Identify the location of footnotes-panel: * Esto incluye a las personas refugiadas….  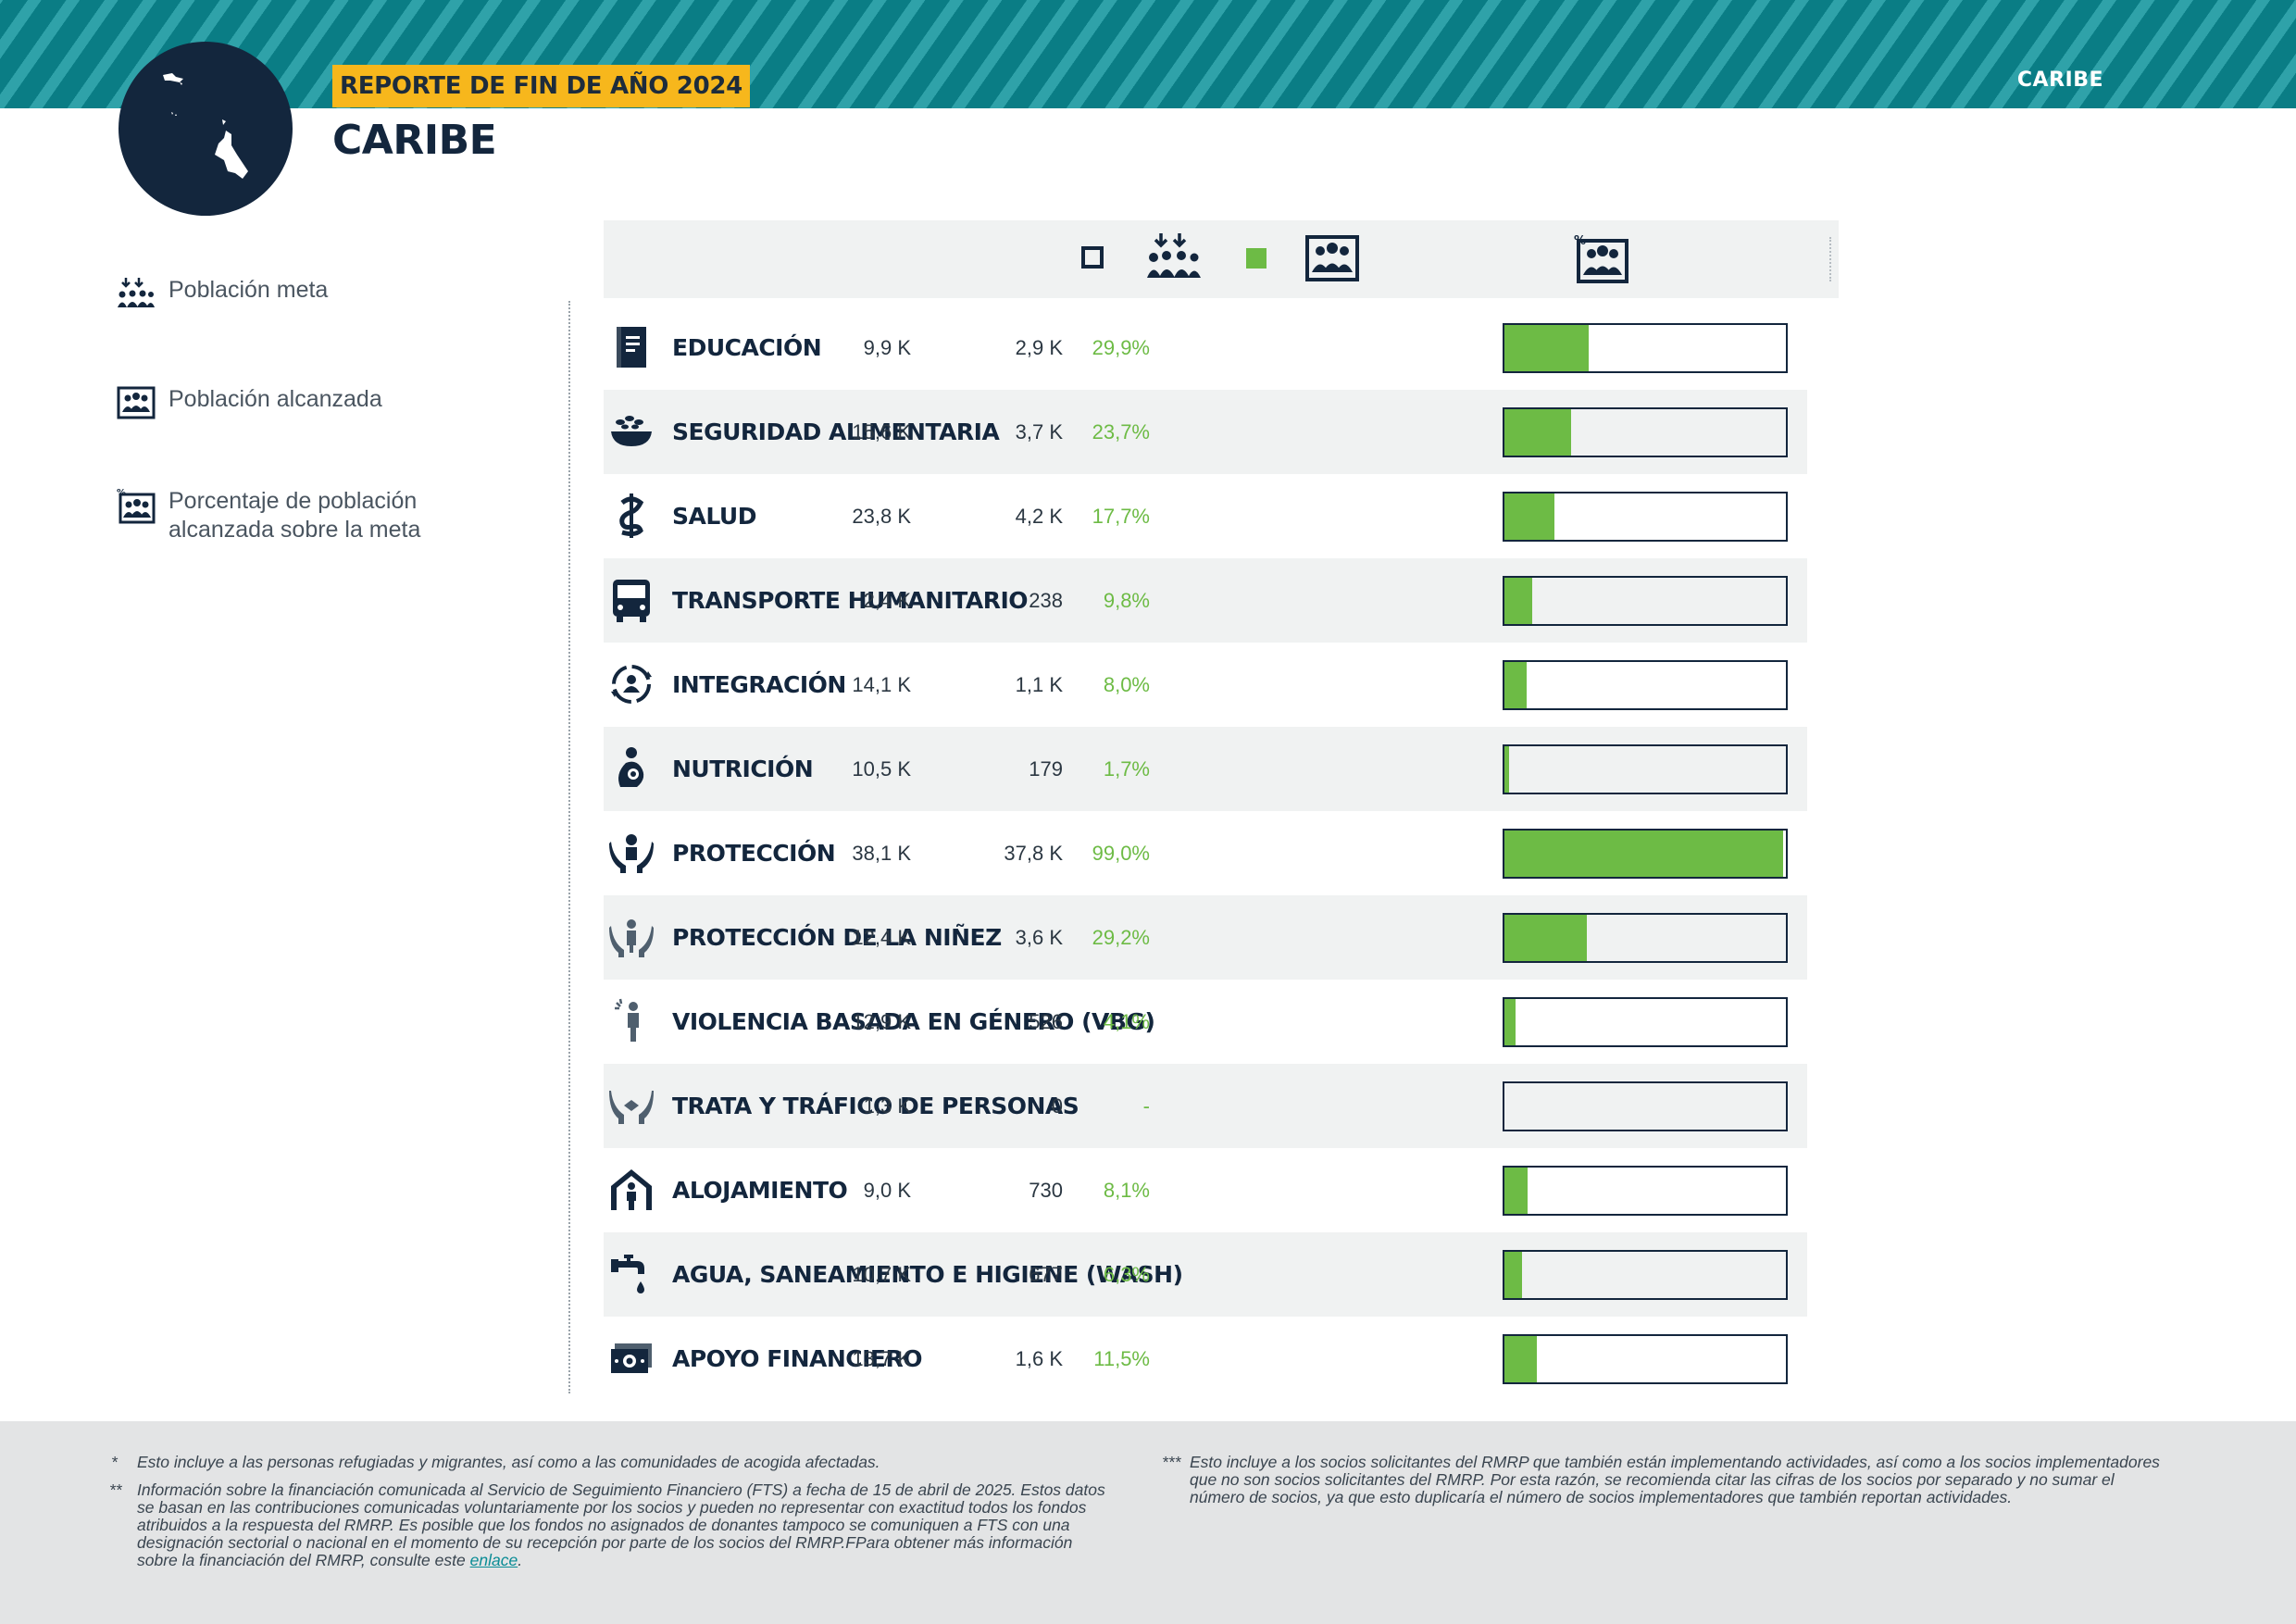
(1148, 1522).